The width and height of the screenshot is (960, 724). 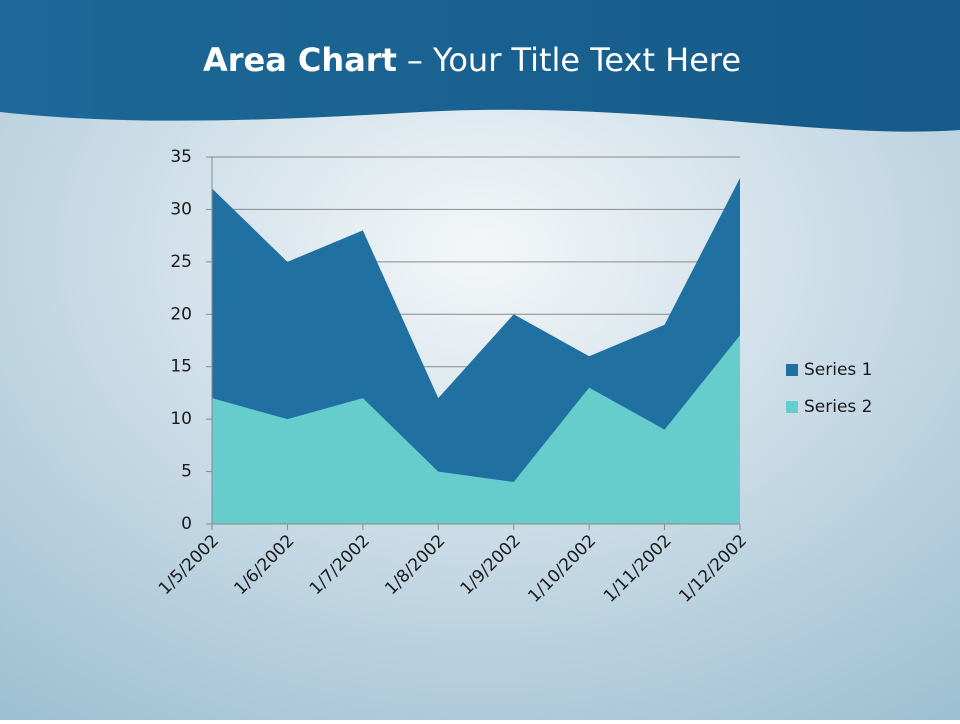 I want to click on y-tick-label: 0, so click(x=186, y=524).